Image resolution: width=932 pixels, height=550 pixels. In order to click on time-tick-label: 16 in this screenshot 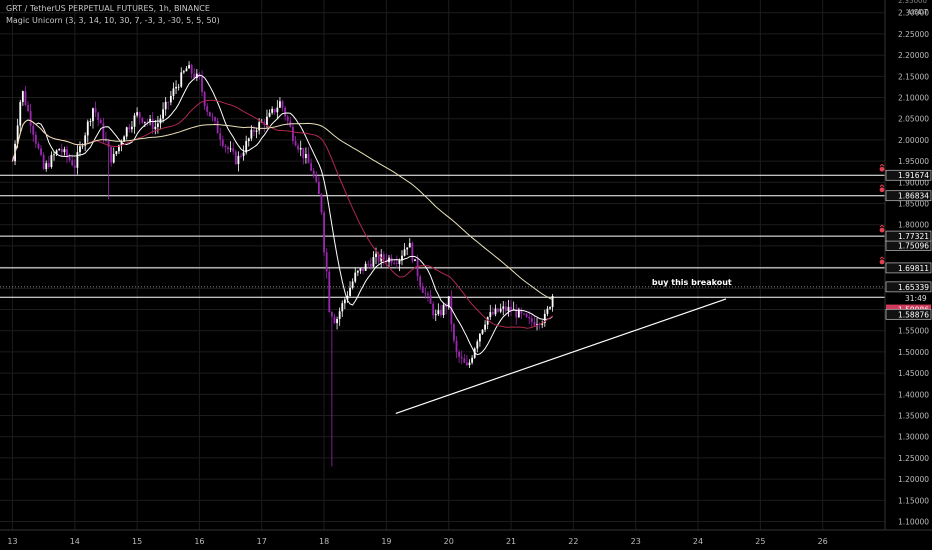, I will do `click(199, 541)`.